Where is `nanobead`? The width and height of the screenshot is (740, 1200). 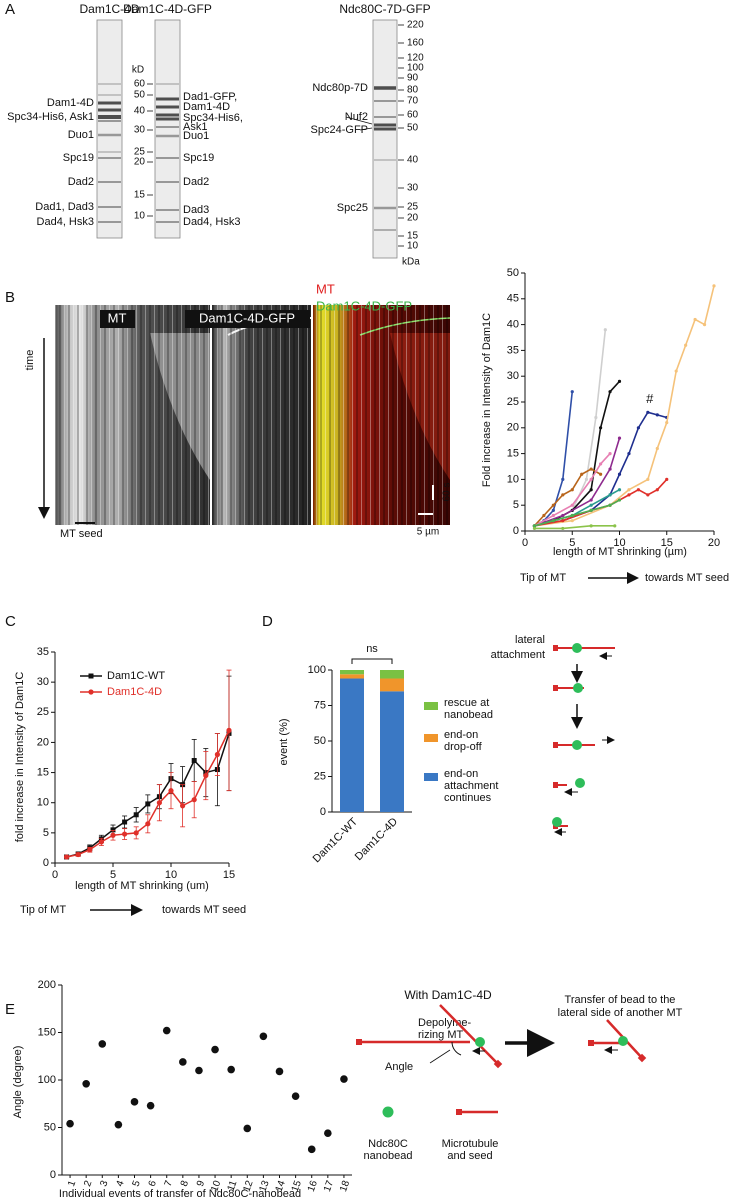 nanobead is located at coordinates (580, 783).